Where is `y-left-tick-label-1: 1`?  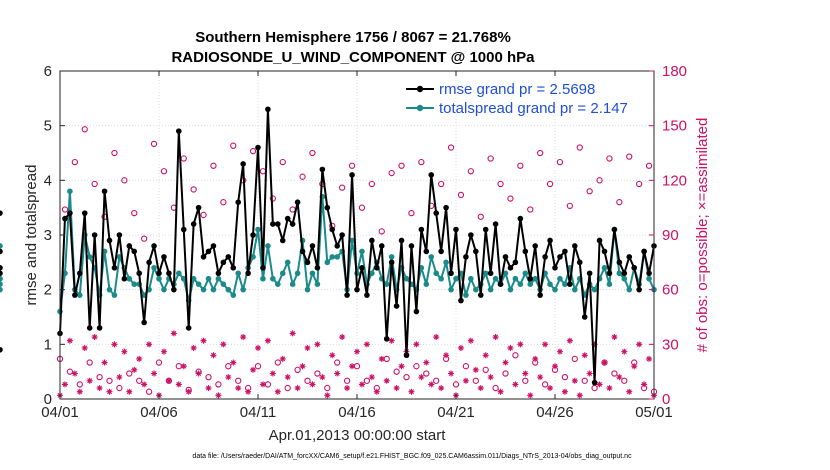
y-left-tick-label-1: 1 is located at coordinates (48, 344).